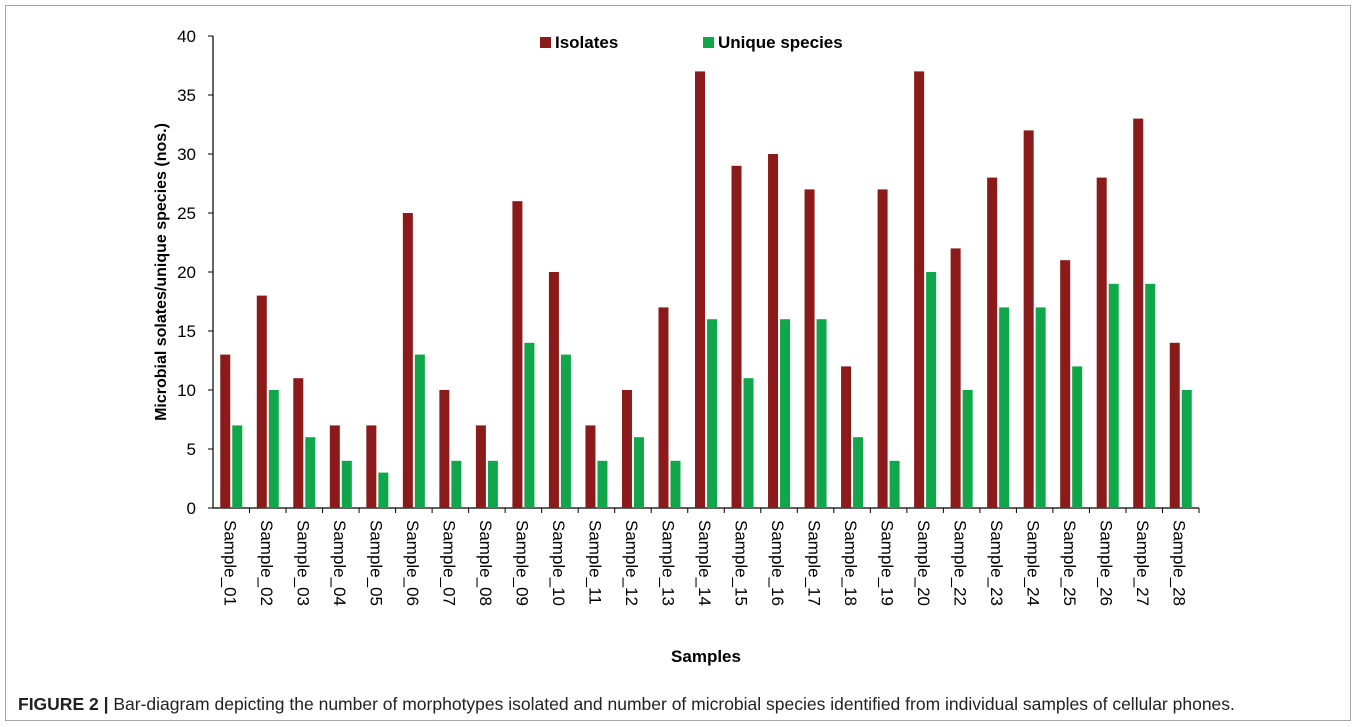  I want to click on x-tick-label: Sample_20, so click(923, 563).